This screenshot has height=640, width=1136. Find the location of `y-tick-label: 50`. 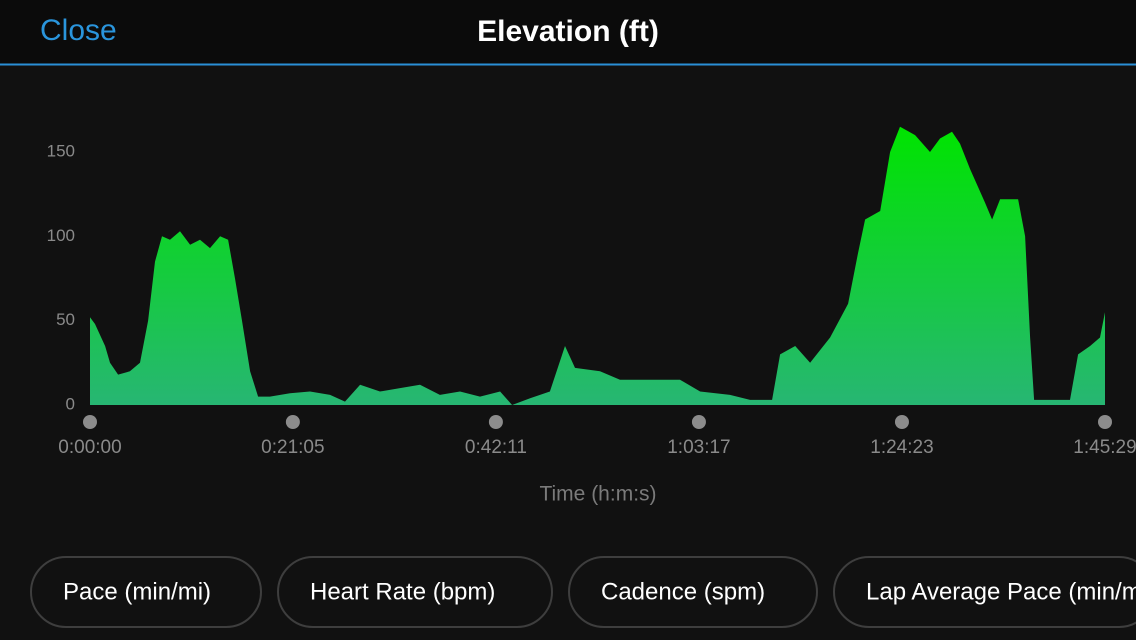

y-tick-label: 50 is located at coordinates (65, 319).